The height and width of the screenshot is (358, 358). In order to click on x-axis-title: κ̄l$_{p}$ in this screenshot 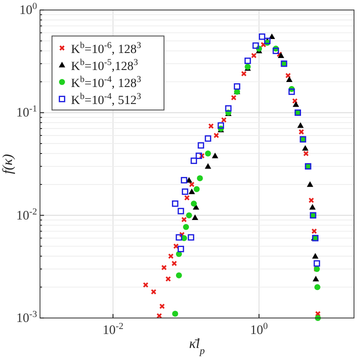, I will do `click(197, 346)`.